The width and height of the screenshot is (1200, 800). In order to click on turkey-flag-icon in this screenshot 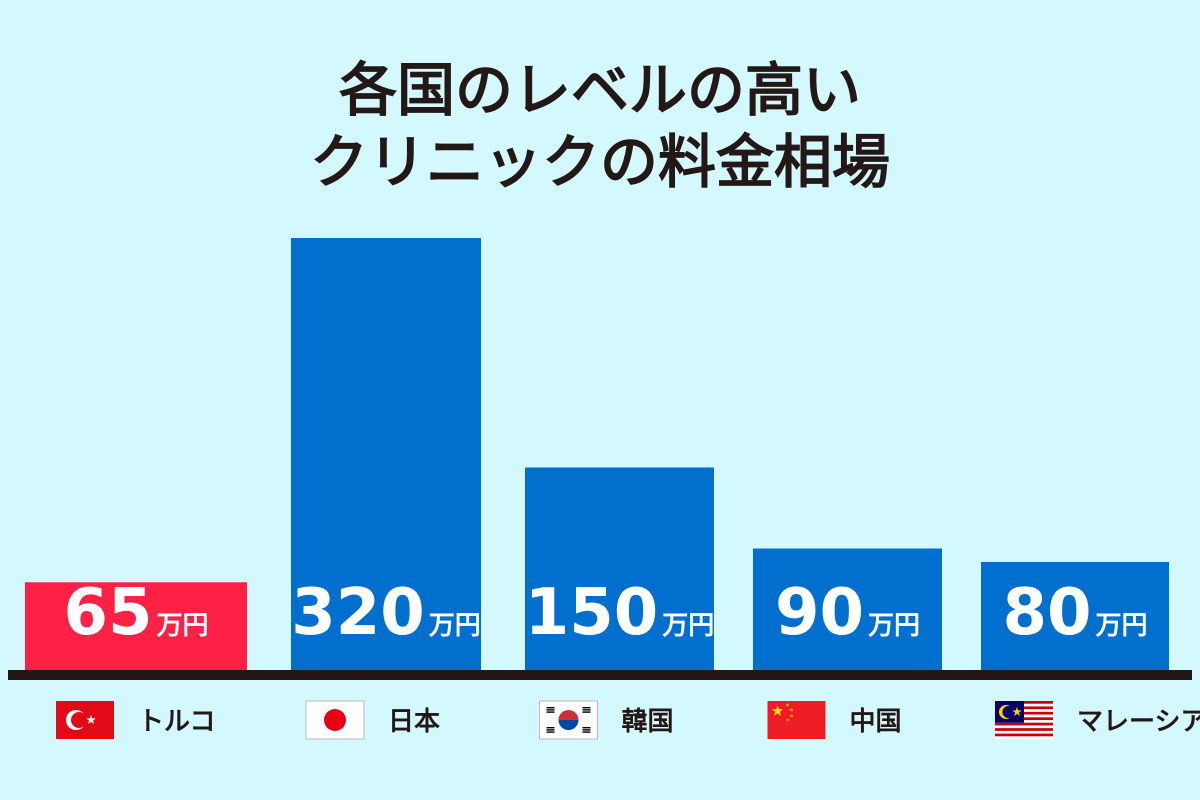, I will do `click(85, 720)`.